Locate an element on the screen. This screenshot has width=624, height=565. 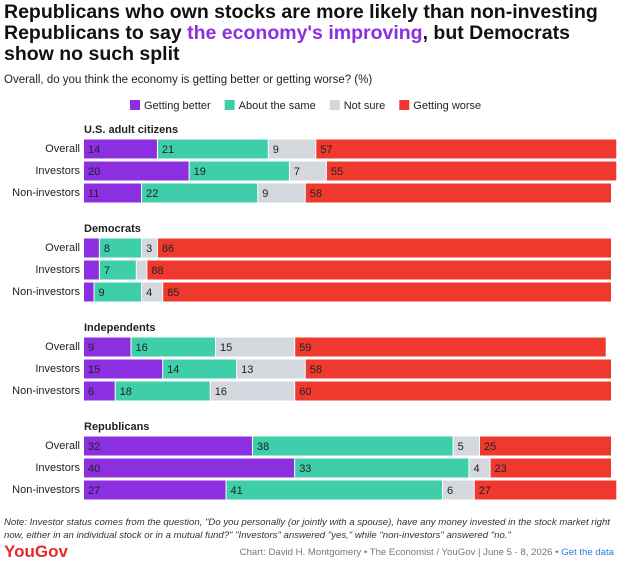
value-label: 13 is located at coordinates (247, 370).